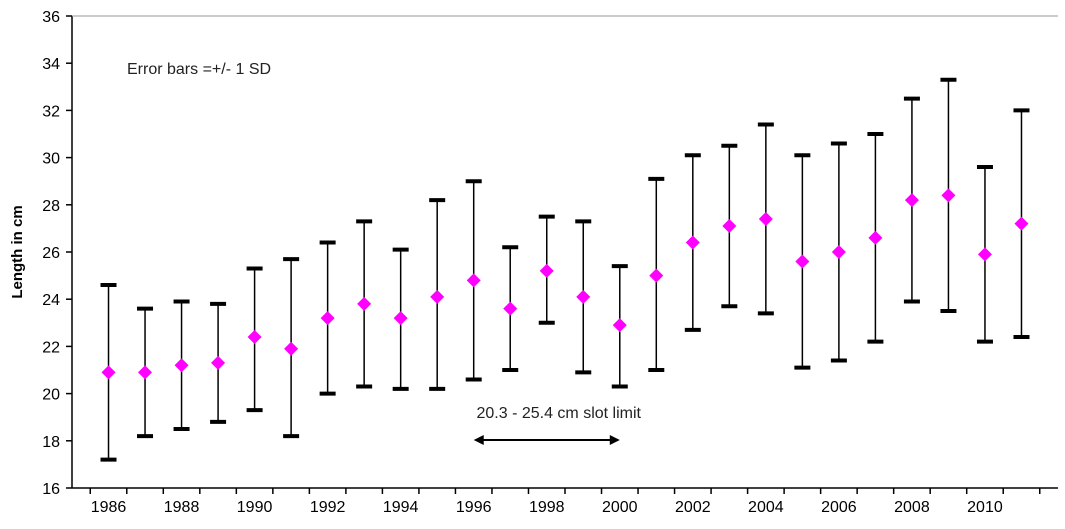  What do you see at coordinates (912, 507) in the screenshot?
I see `x-tick-label: 2008` at bounding box center [912, 507].